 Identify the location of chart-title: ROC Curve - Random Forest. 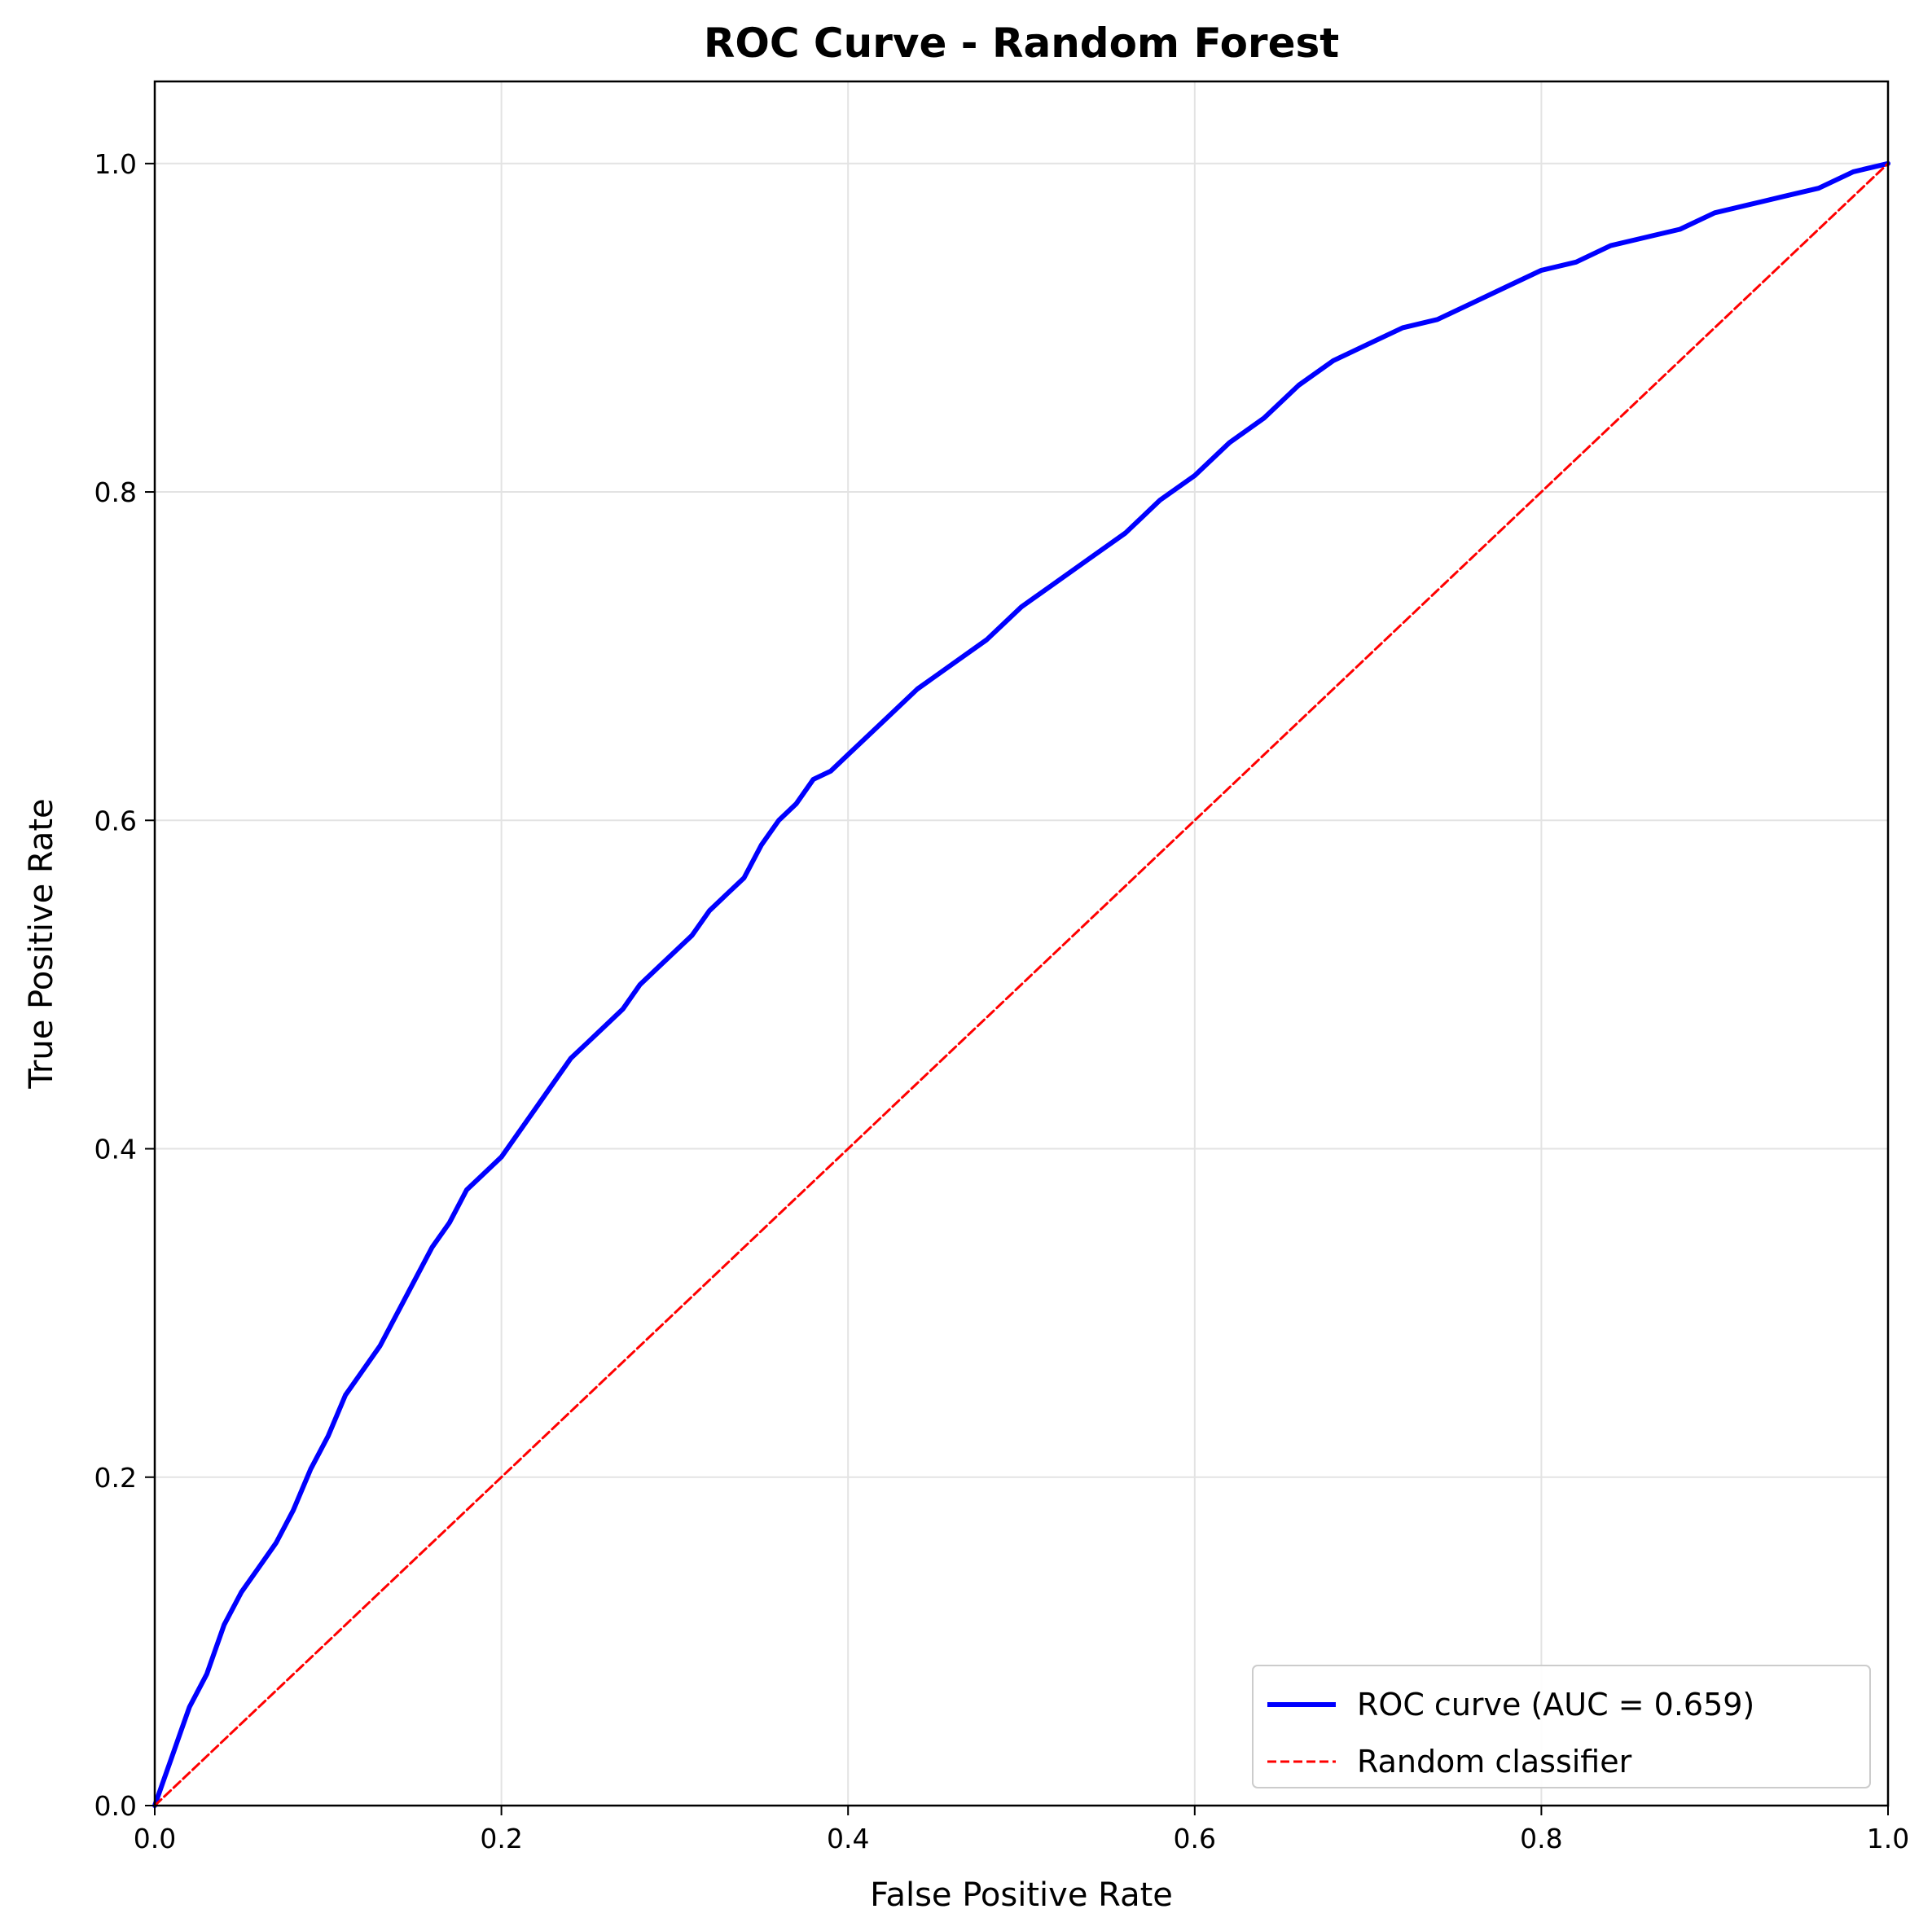
(1022, 43).